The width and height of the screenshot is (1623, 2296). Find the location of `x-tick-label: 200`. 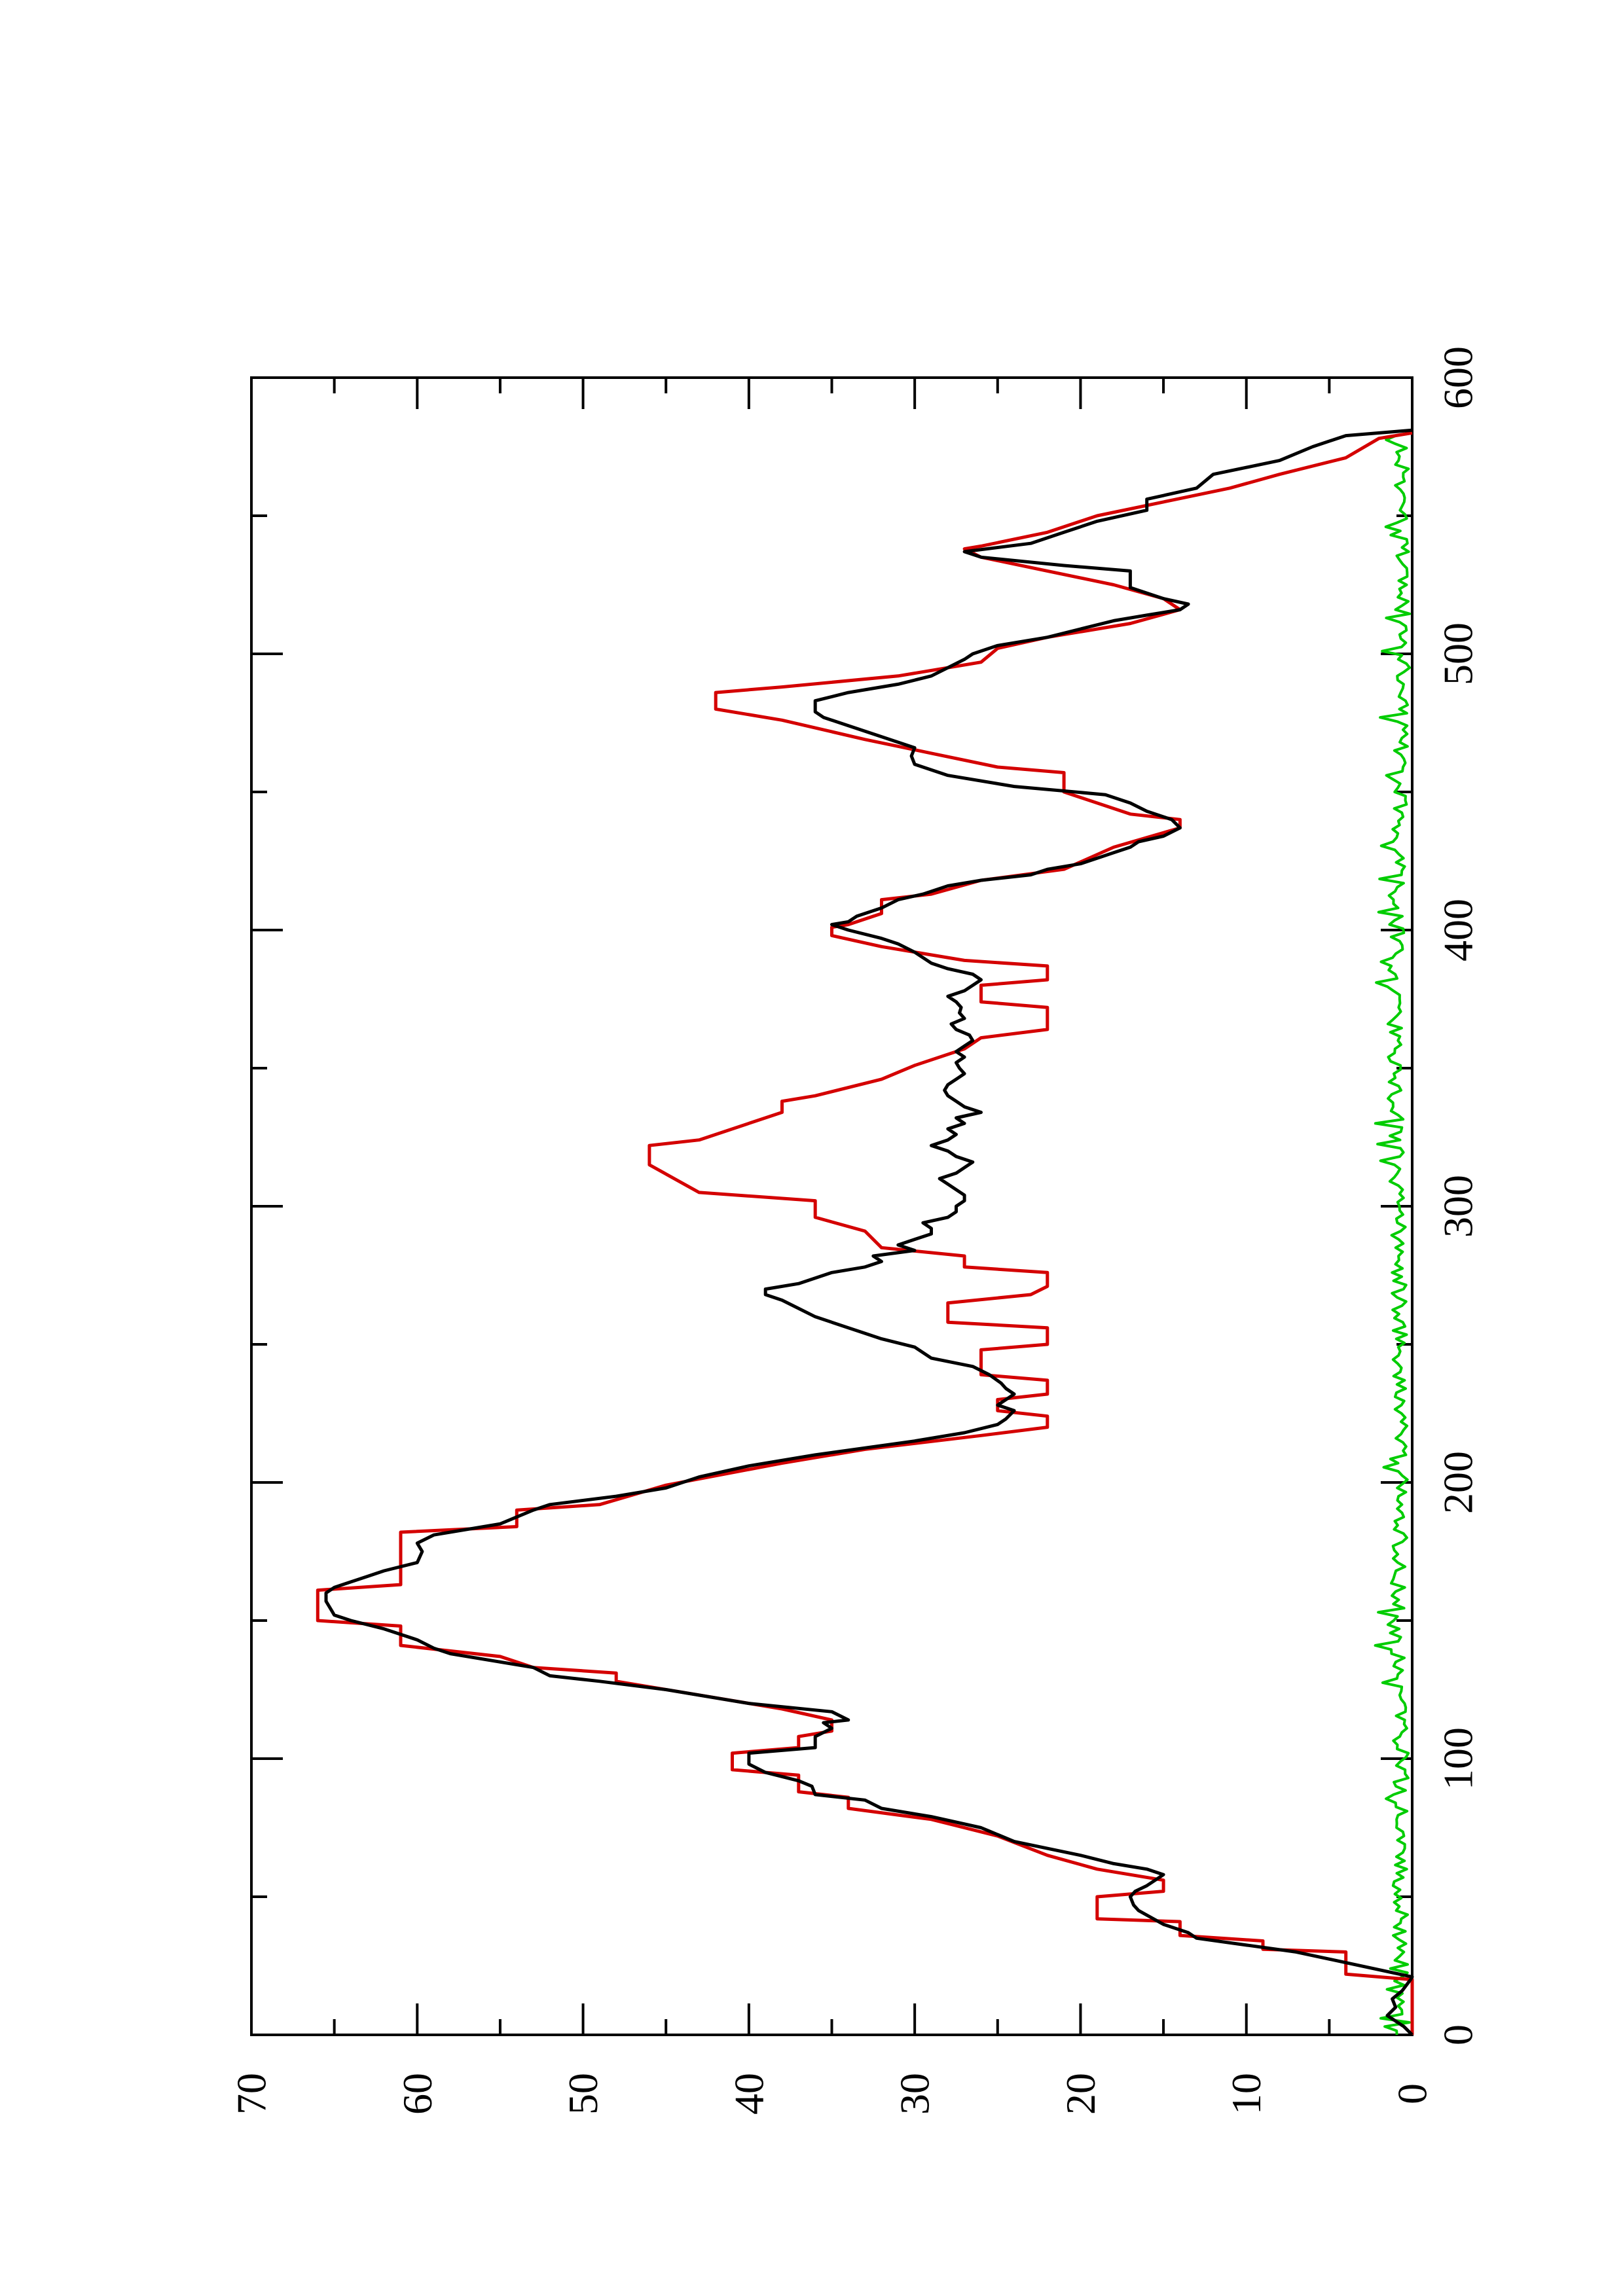

x-tick-label: 200 is located at coordinates (1458, 1482).